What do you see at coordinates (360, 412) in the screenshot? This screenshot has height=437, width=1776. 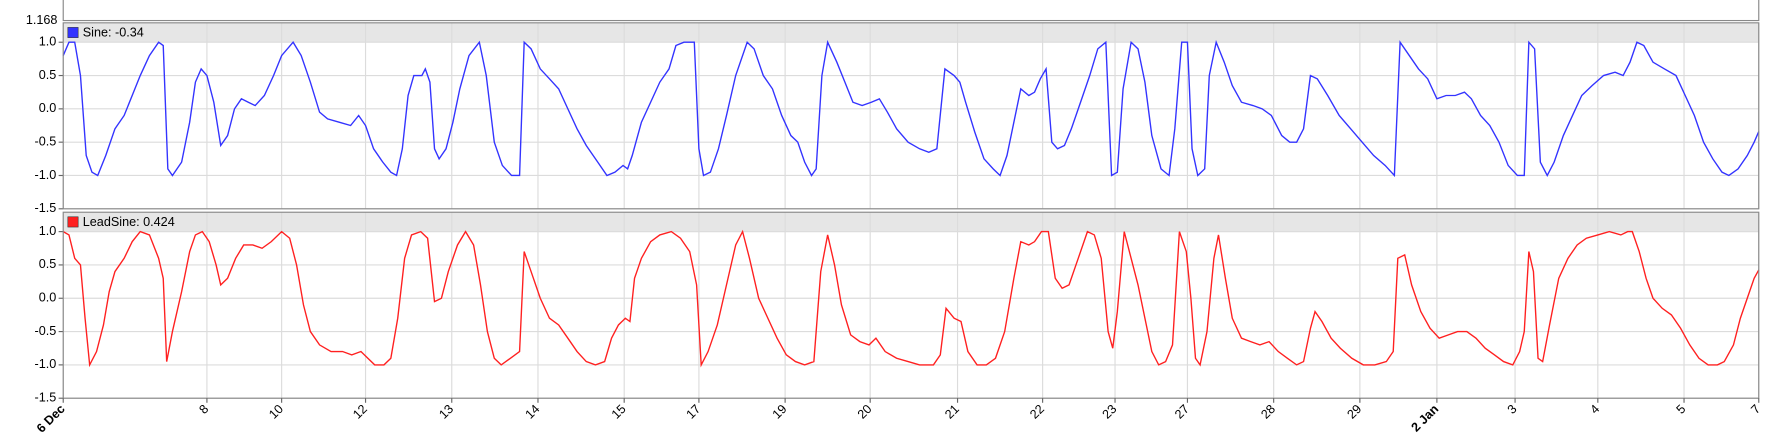 I see `x-tick-label: 12` at bounding box center [360, 412].